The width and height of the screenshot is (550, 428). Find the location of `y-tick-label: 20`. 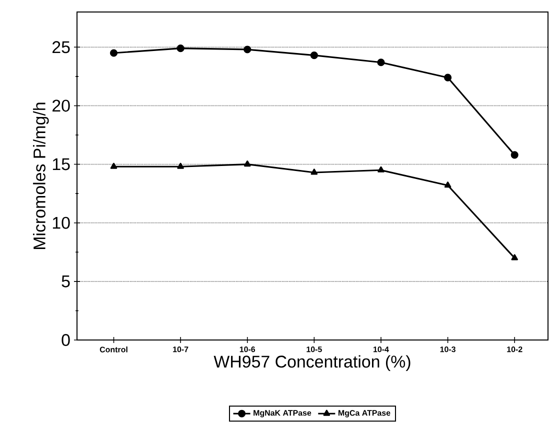

y-tick-label: 20 is located at coordinates (61, 106).